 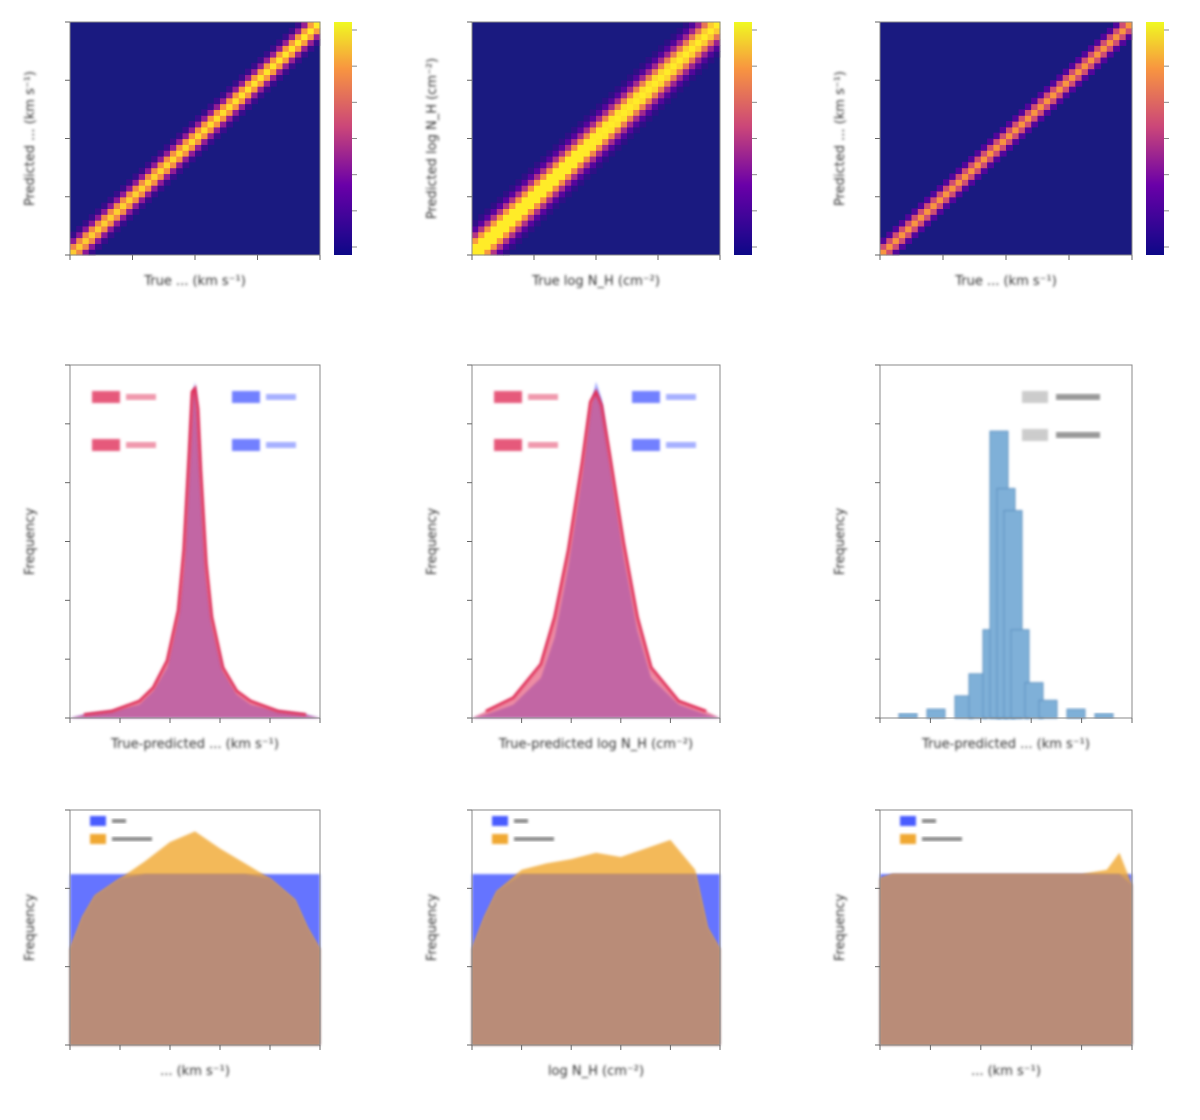 What do you see at coordinates (30, 927) in the screenshot?
I see `distribution-1-ylabel: Frequency` at bounding box center [30, 927].